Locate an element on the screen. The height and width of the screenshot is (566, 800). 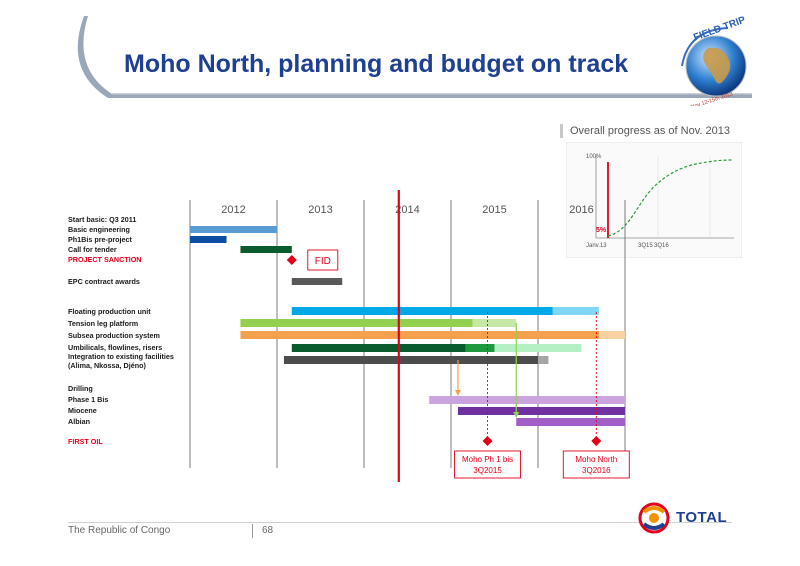
milestone-date: 3Q2016 is located at coordinates (596, 470).